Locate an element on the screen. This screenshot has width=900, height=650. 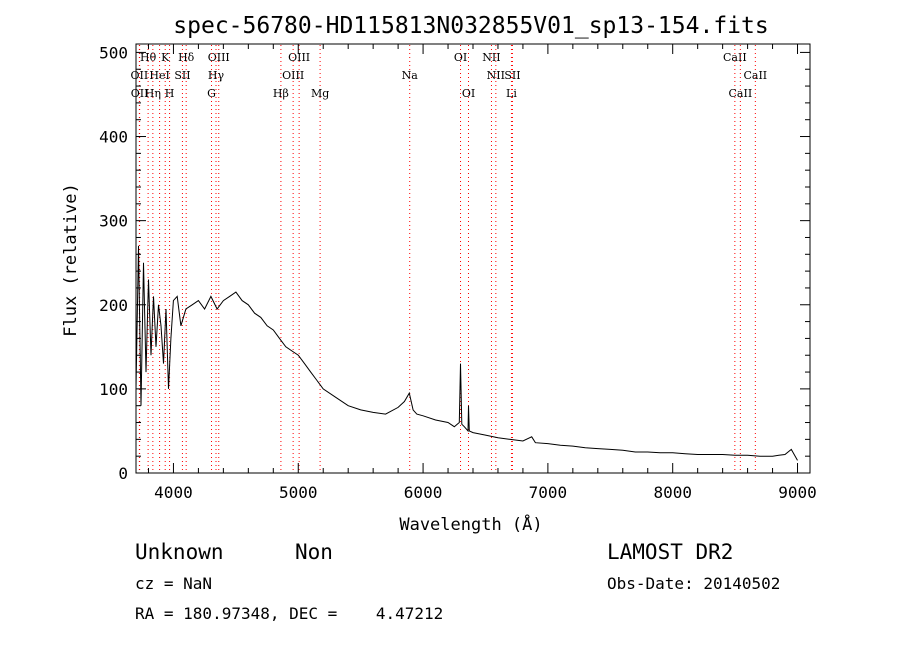
feature-marker-label: K is located at coordinates (165, 57).